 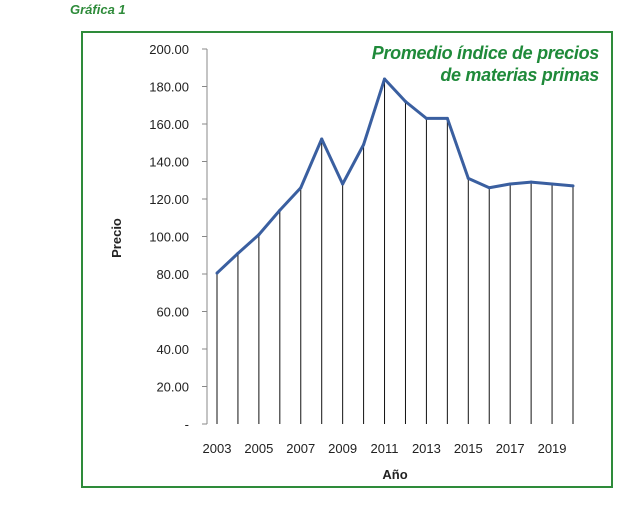 What do you see at coordinates (394, 474) in the screenshot?
I see `x-axis-label: Año` at bounding box center [394, 474].